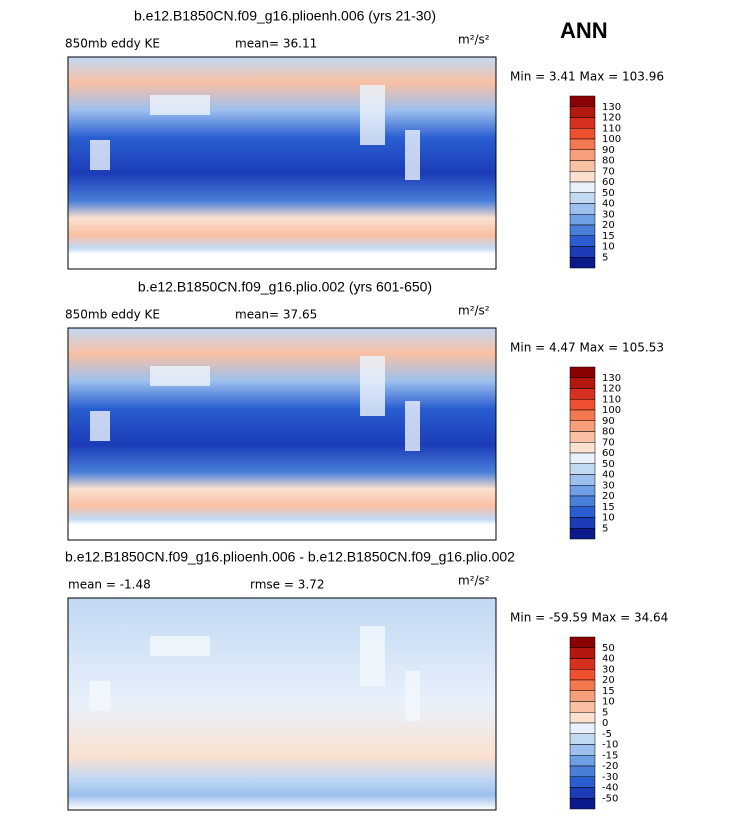 The width and height of the screenshot is (733, 828). Describe the element at coordinates (589, 618) in the screenshot. I see `min-max: Min = -59.59 Max = 34.64` at that location.